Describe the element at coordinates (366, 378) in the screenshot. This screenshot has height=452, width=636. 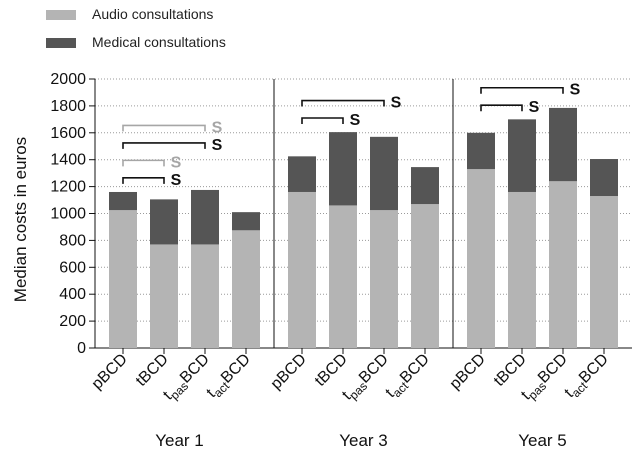
I see `category-label-2-3: tpasBCD` at that location.